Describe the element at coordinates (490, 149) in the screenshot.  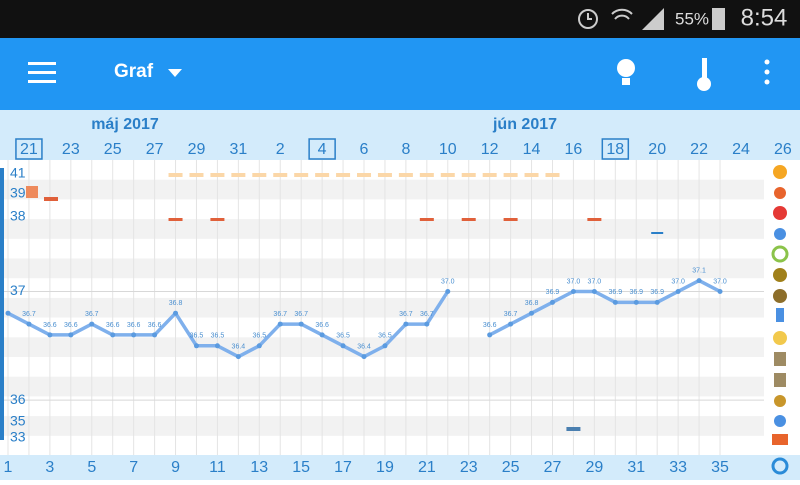
I see `date-label: 12` at that location.